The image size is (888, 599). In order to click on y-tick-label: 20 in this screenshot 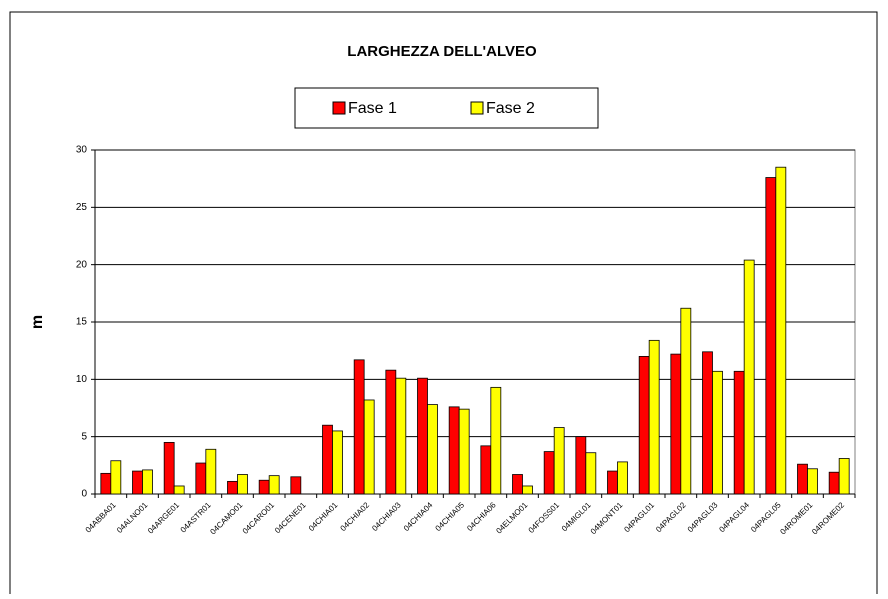, I will do `click(82, 264)`.